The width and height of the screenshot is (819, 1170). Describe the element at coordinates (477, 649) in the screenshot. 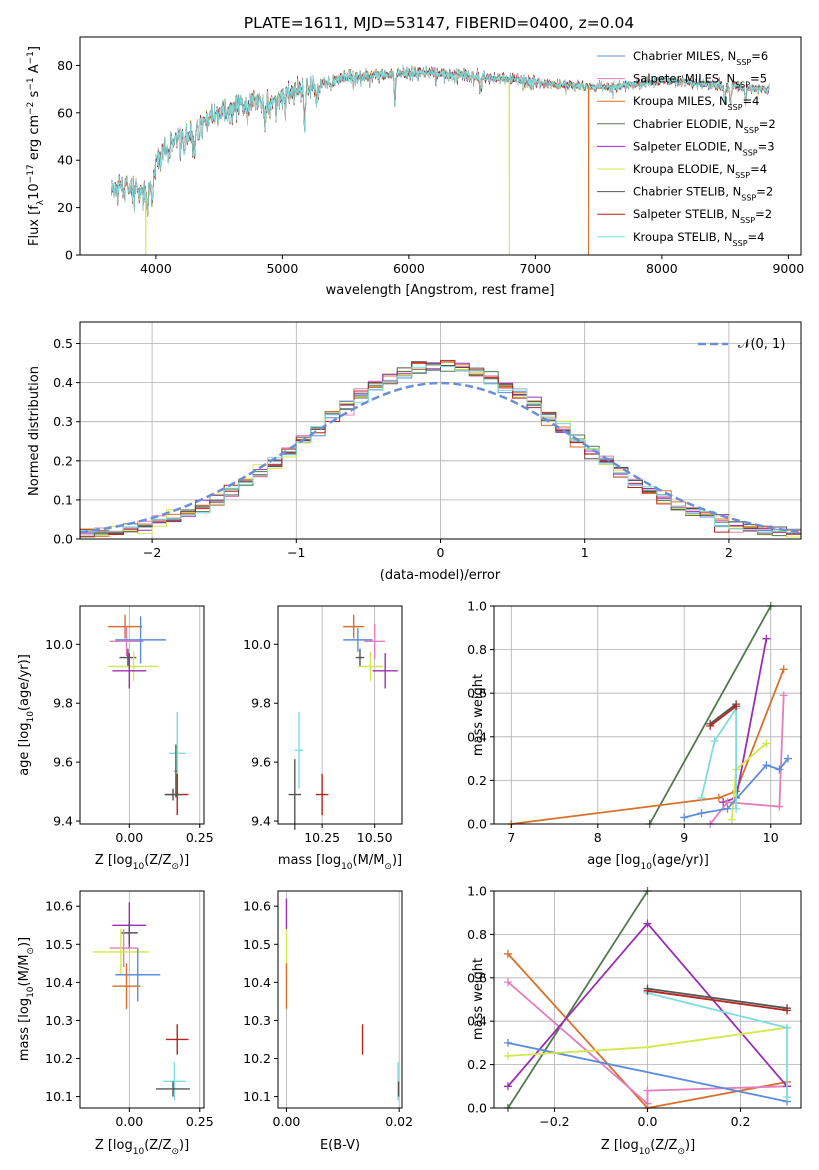

I see `y-tick-label: 0.8` at that location.